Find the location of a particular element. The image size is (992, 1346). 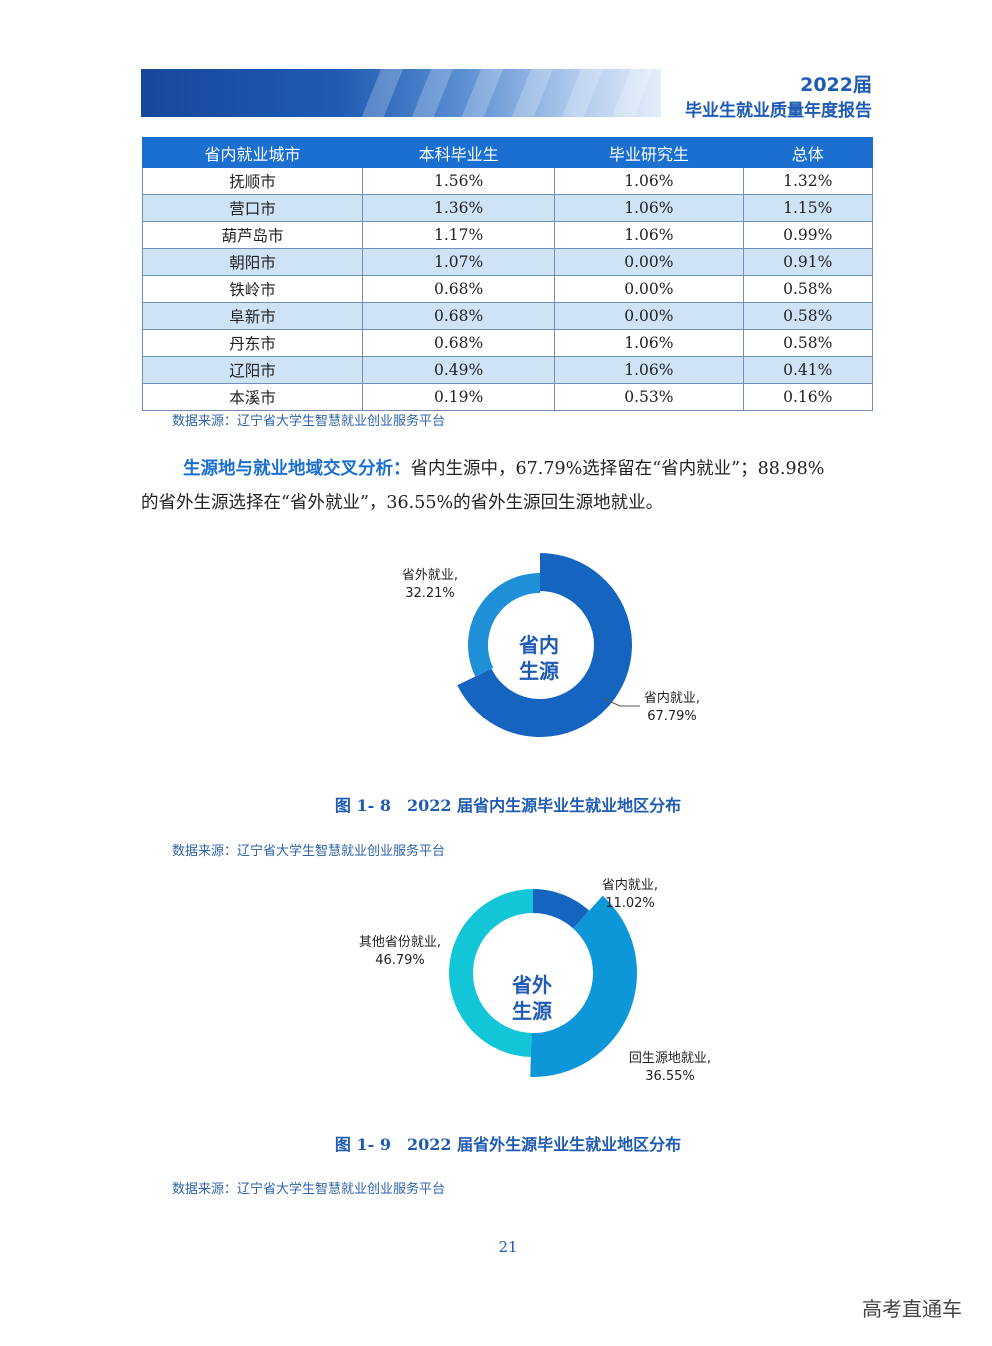

table-row: 阜新市 0.68% 0.00% 0.58% is located at coordinates (507, 316).